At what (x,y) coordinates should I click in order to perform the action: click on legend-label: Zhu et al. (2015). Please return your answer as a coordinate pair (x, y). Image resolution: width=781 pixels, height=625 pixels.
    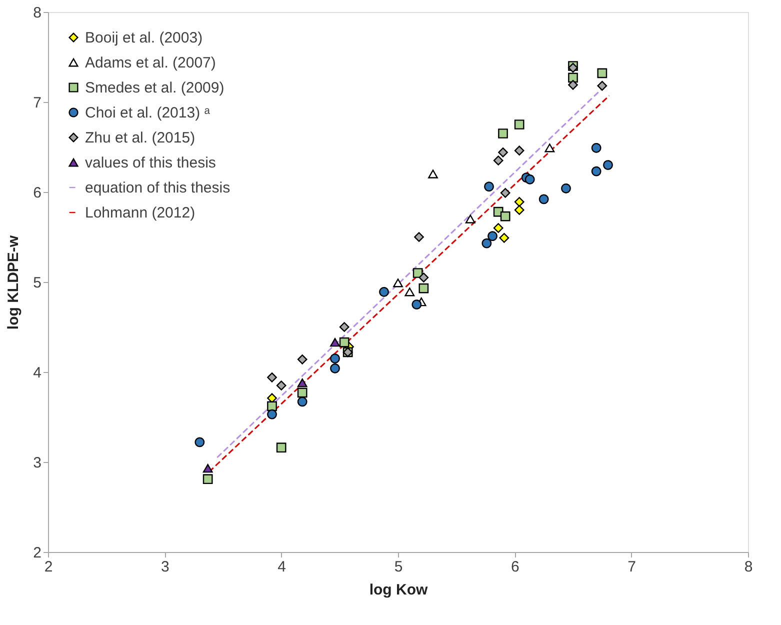
    Looking at the image, I should click on (140, 138).